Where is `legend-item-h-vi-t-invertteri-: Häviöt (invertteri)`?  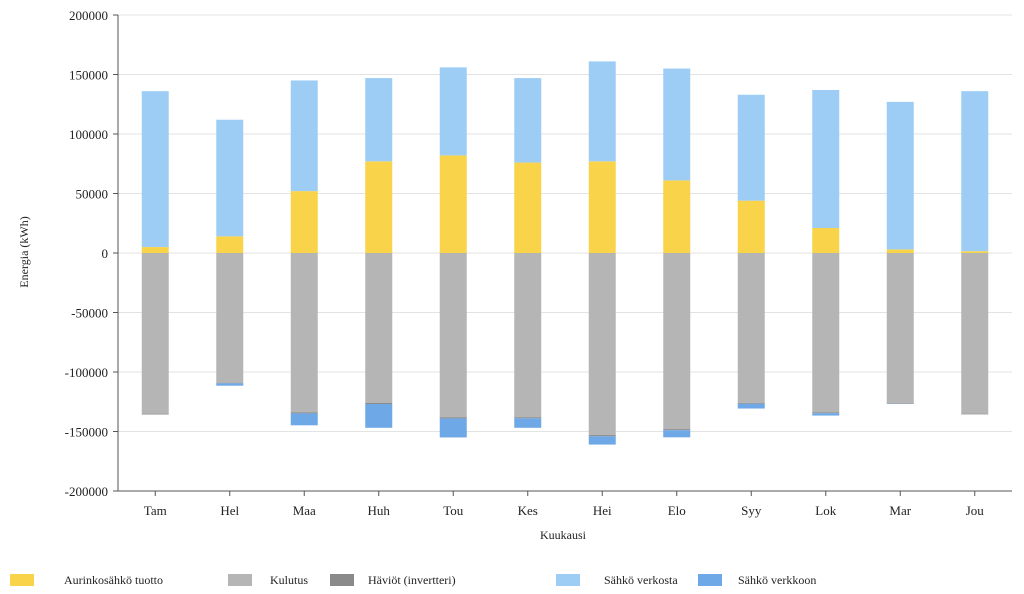
legend-item-h-vi-t-invertteri-: Häviöt (invertteri) is located at coordinates (393, 580).